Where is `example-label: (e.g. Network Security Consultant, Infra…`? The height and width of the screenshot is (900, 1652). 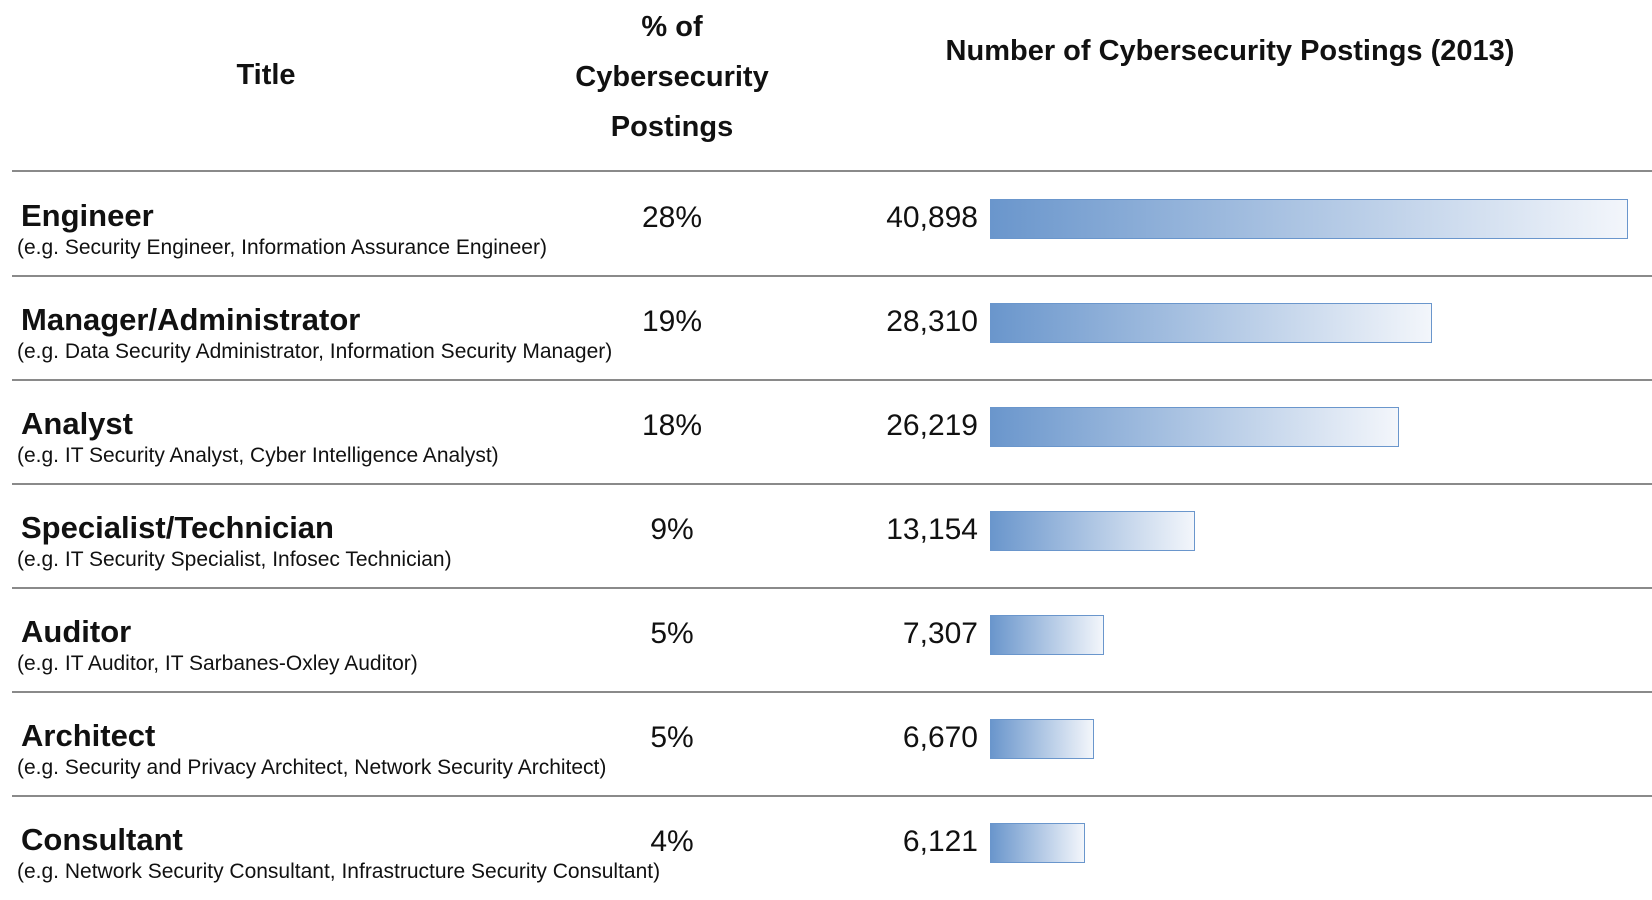 example-label: (e.g. Network Security Consultant, Infra… is located at coordinates (339, 871).